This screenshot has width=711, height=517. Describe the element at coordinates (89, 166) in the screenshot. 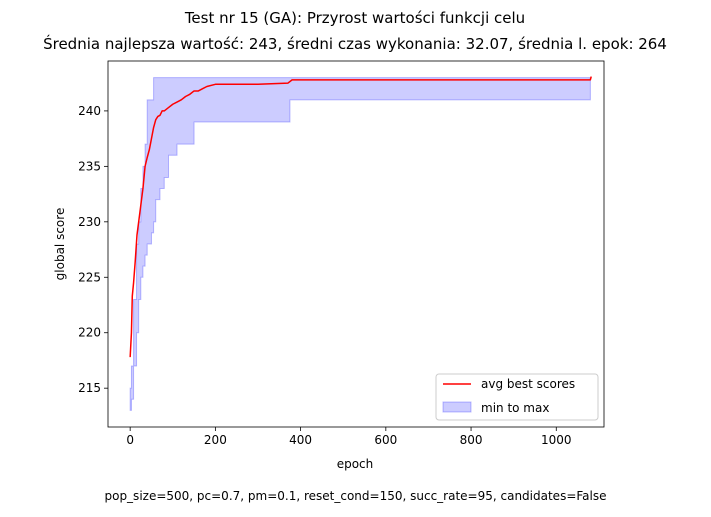

I see `y-tick-label: 235` at that location.